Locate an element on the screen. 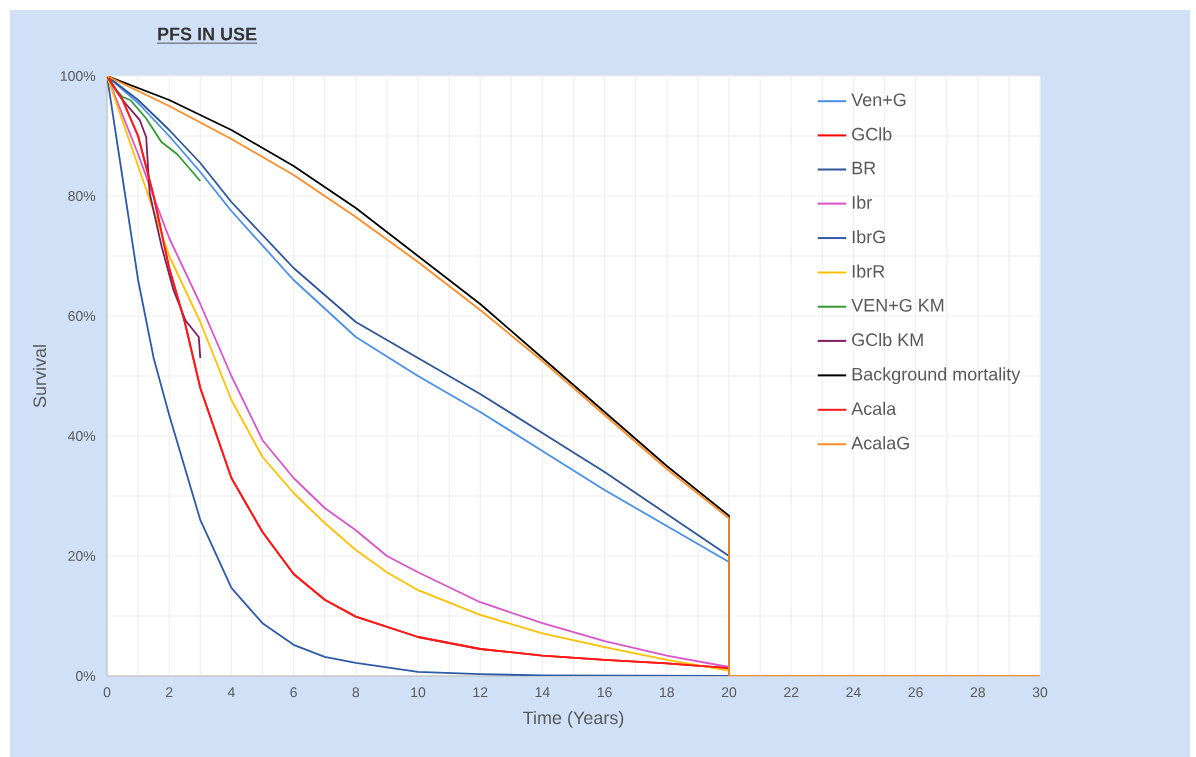 The image size is (1196, 757). y-tick-label: 0% is located at coordinates (85, 676).